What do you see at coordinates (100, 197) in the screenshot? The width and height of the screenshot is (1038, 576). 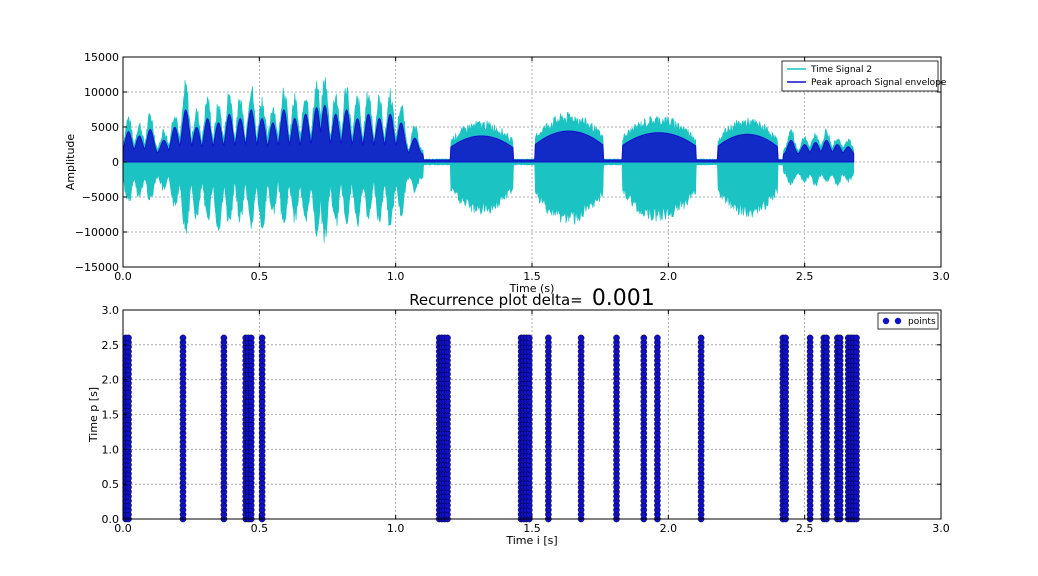 I see `top-ytick-label: −5000` at bounding box center [100, 197].